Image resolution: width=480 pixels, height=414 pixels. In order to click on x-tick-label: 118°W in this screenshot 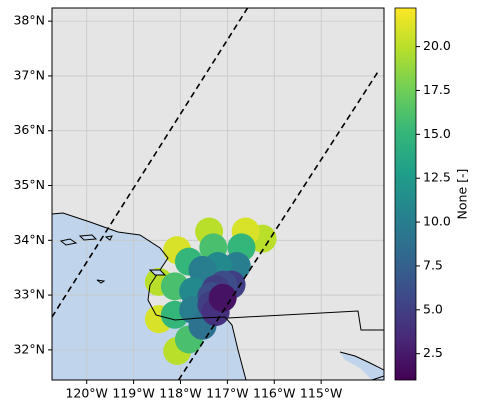, I will do `click(180, 393)`.